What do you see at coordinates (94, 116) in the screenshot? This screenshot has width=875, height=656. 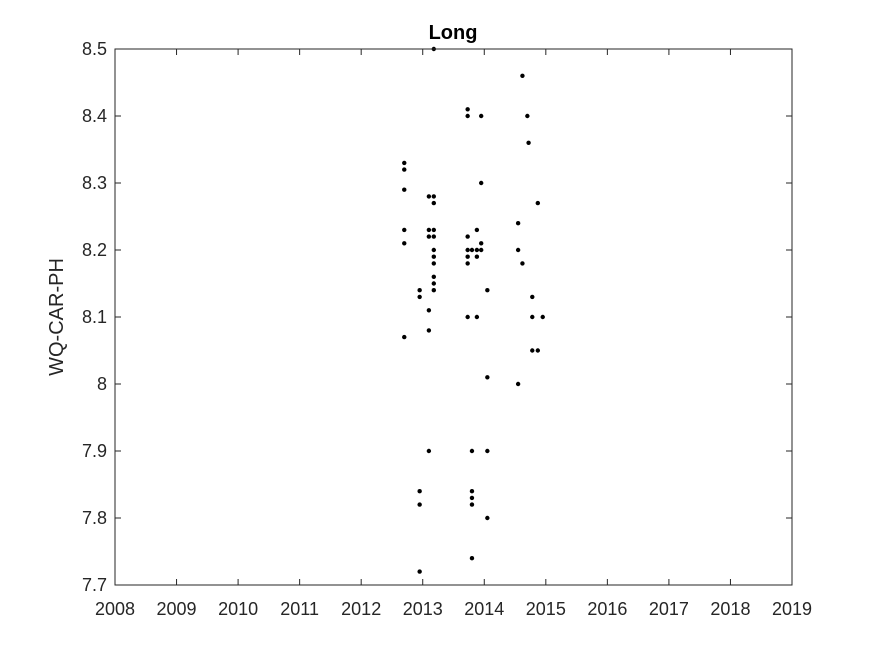 I see `y-tick-label: 8.4` at bounding box center [94, 116].